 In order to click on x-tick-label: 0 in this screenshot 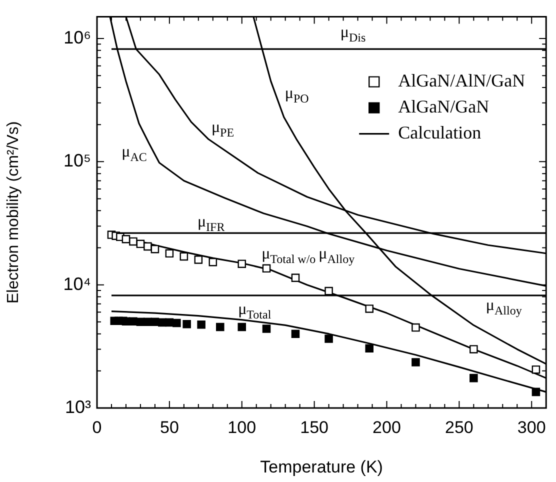, I will do `click(97, 427)`.